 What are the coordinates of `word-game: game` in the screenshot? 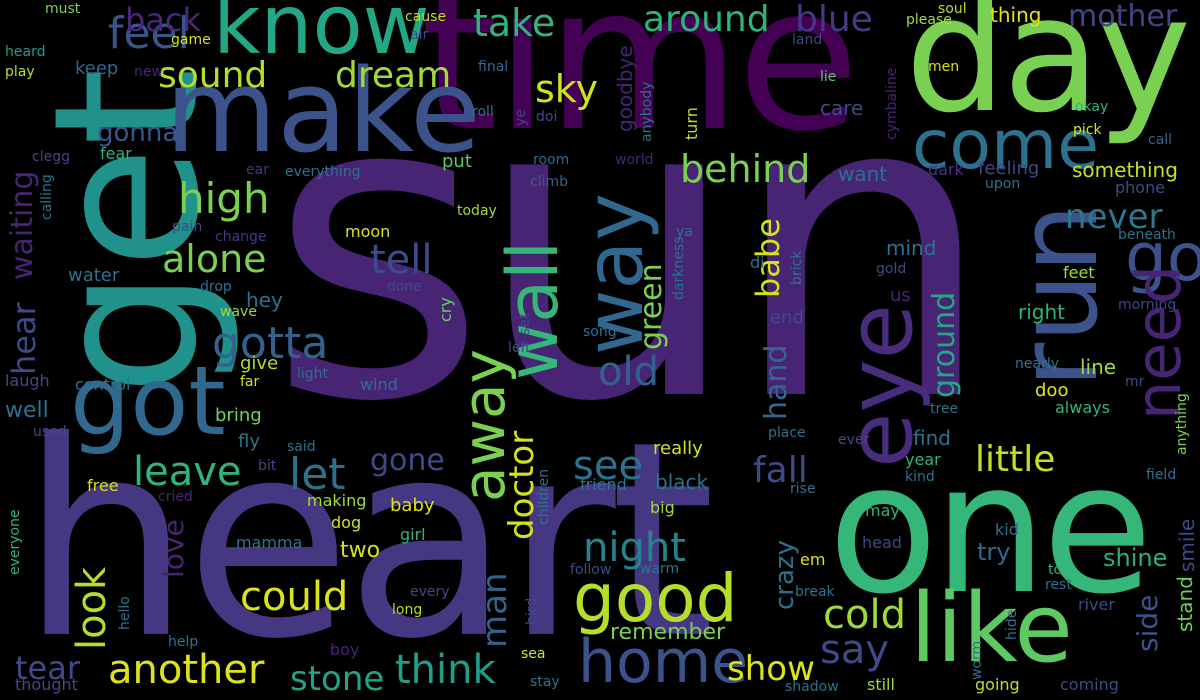 It's located at (191, 40).